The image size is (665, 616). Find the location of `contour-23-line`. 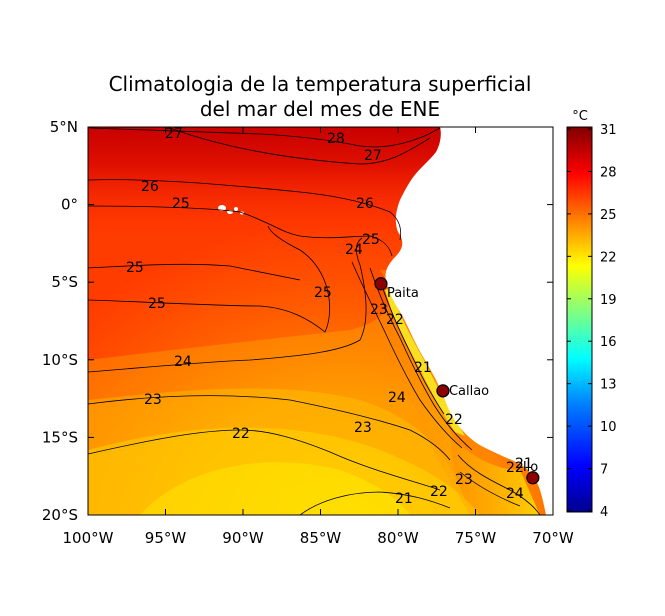

contour-23-line is located at coordinates (269, 428).